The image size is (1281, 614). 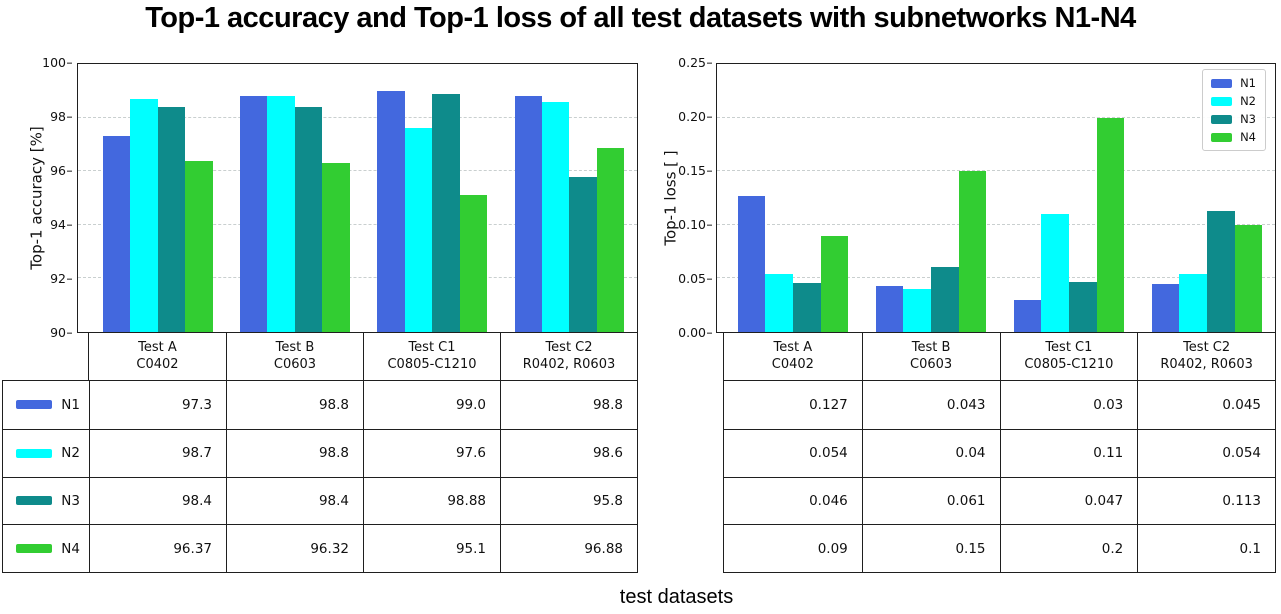 What do you see at coordinates (320, 452) in the screenshot?
I see `table-row-n2: N2 98.7 98.8 97.6 98.6` at bounding box center [320, 452].